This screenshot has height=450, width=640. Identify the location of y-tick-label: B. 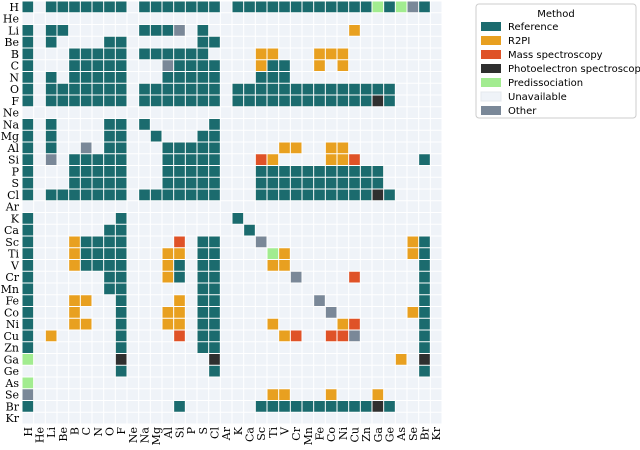
(15, 54).